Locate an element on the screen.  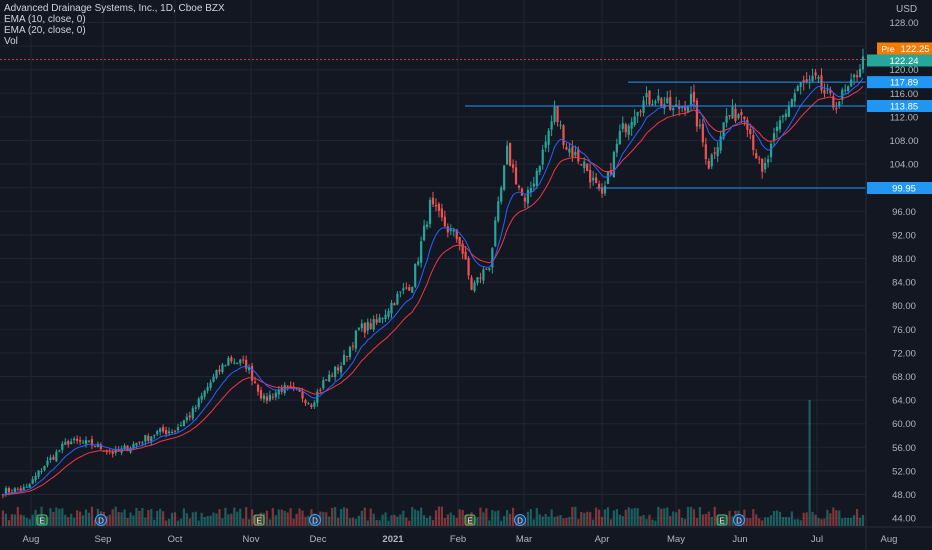
level-price-label: 99.95 is located at coordinates (904, 188).